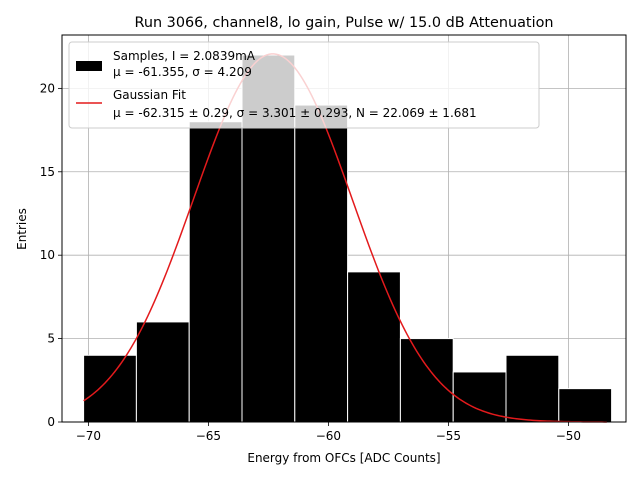  I want to click on y-axis-ticks: 0 5 10 15 20, so click(51, 255).